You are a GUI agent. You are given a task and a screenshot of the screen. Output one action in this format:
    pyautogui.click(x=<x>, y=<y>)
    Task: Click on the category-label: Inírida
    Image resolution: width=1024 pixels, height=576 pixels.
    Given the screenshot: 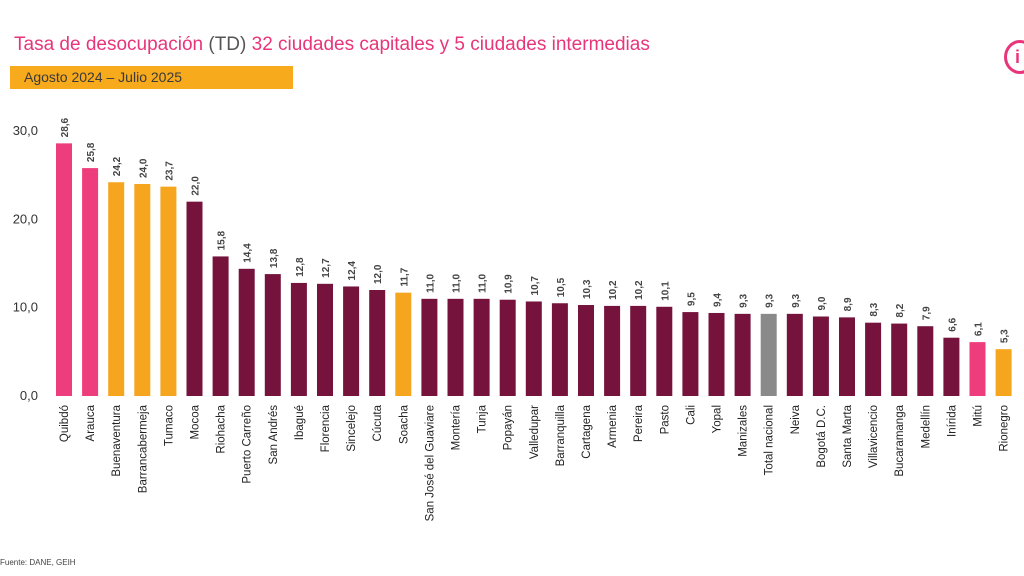 What is the action you would take?
    pyautogui.click(x=952, y=420)
    